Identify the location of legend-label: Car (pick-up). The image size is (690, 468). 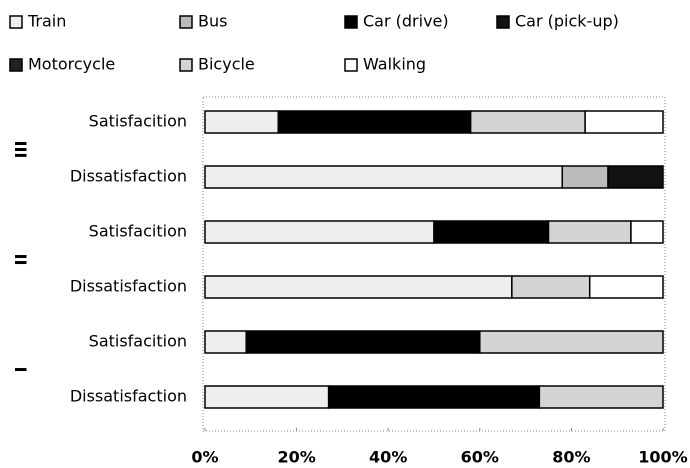
(567, 21).